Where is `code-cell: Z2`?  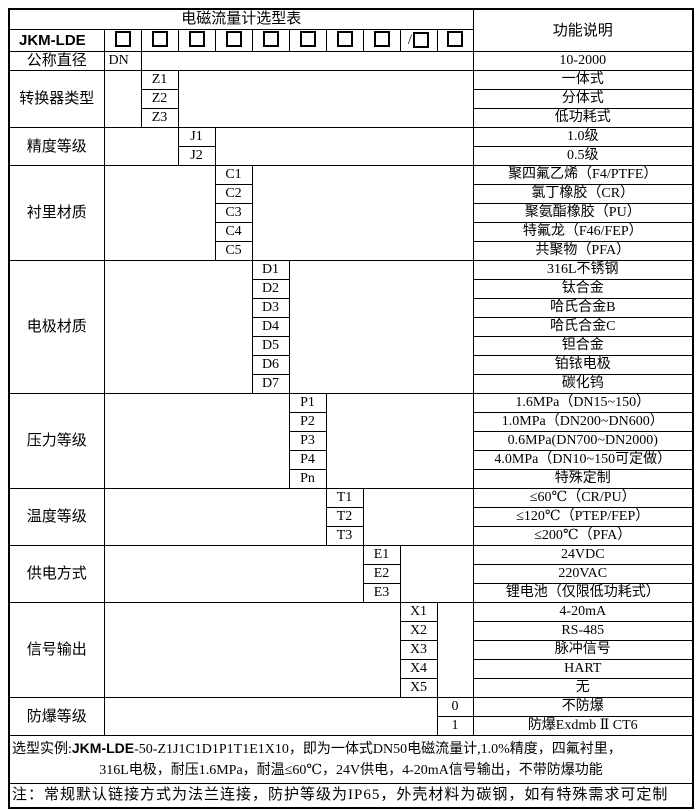
code-cell: Z2 is located at coordinates (159, 99).